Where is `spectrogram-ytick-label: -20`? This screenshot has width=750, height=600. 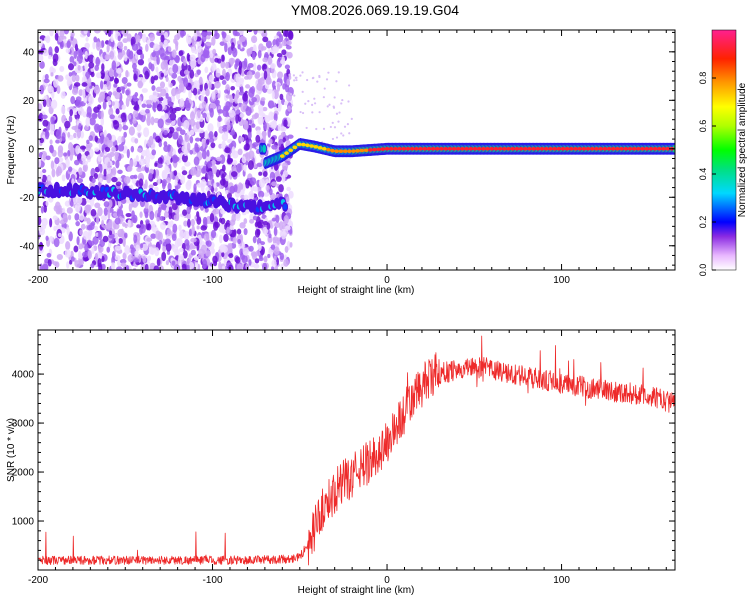 spectrogram-ytick-label: -20 is located at coordinates (27, 198).